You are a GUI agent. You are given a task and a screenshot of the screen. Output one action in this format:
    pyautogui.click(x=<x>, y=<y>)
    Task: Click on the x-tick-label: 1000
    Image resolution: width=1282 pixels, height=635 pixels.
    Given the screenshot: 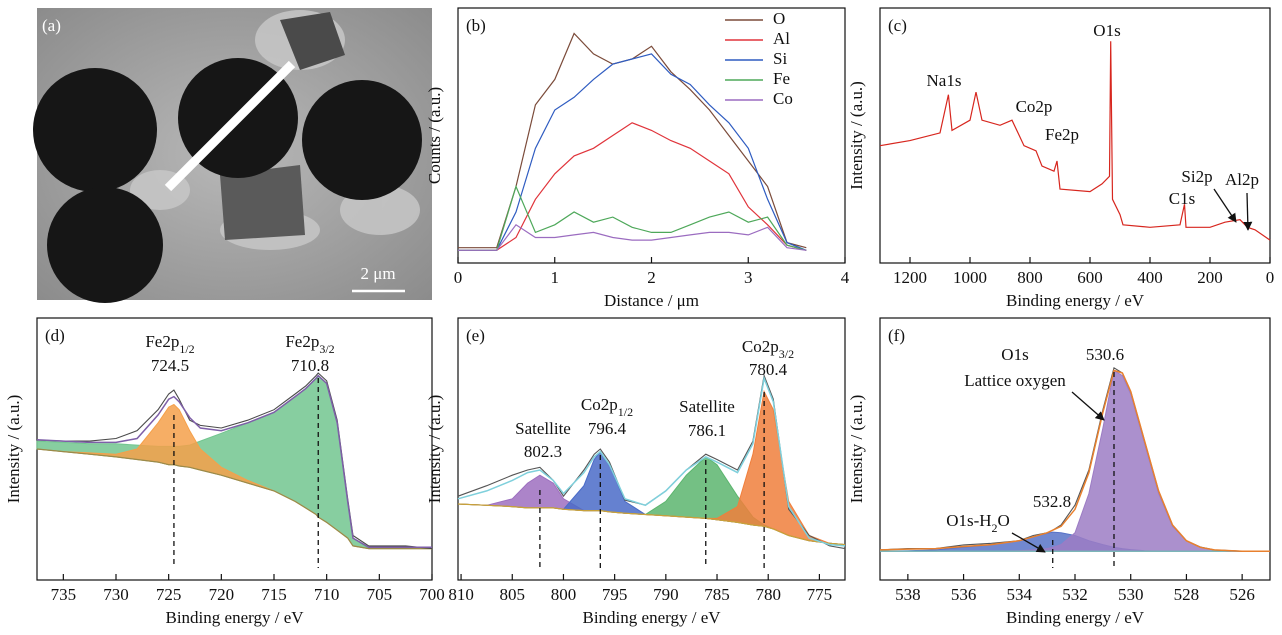 What is the action you would take?
    pyautogui.click(x=970, y=277)
    